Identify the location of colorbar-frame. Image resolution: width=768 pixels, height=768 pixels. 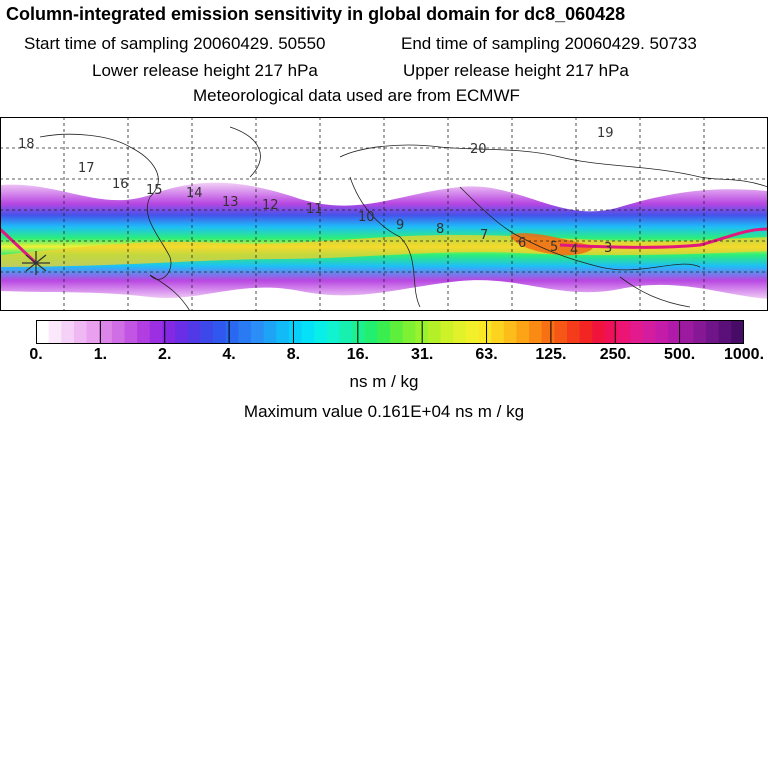
(390, 332).